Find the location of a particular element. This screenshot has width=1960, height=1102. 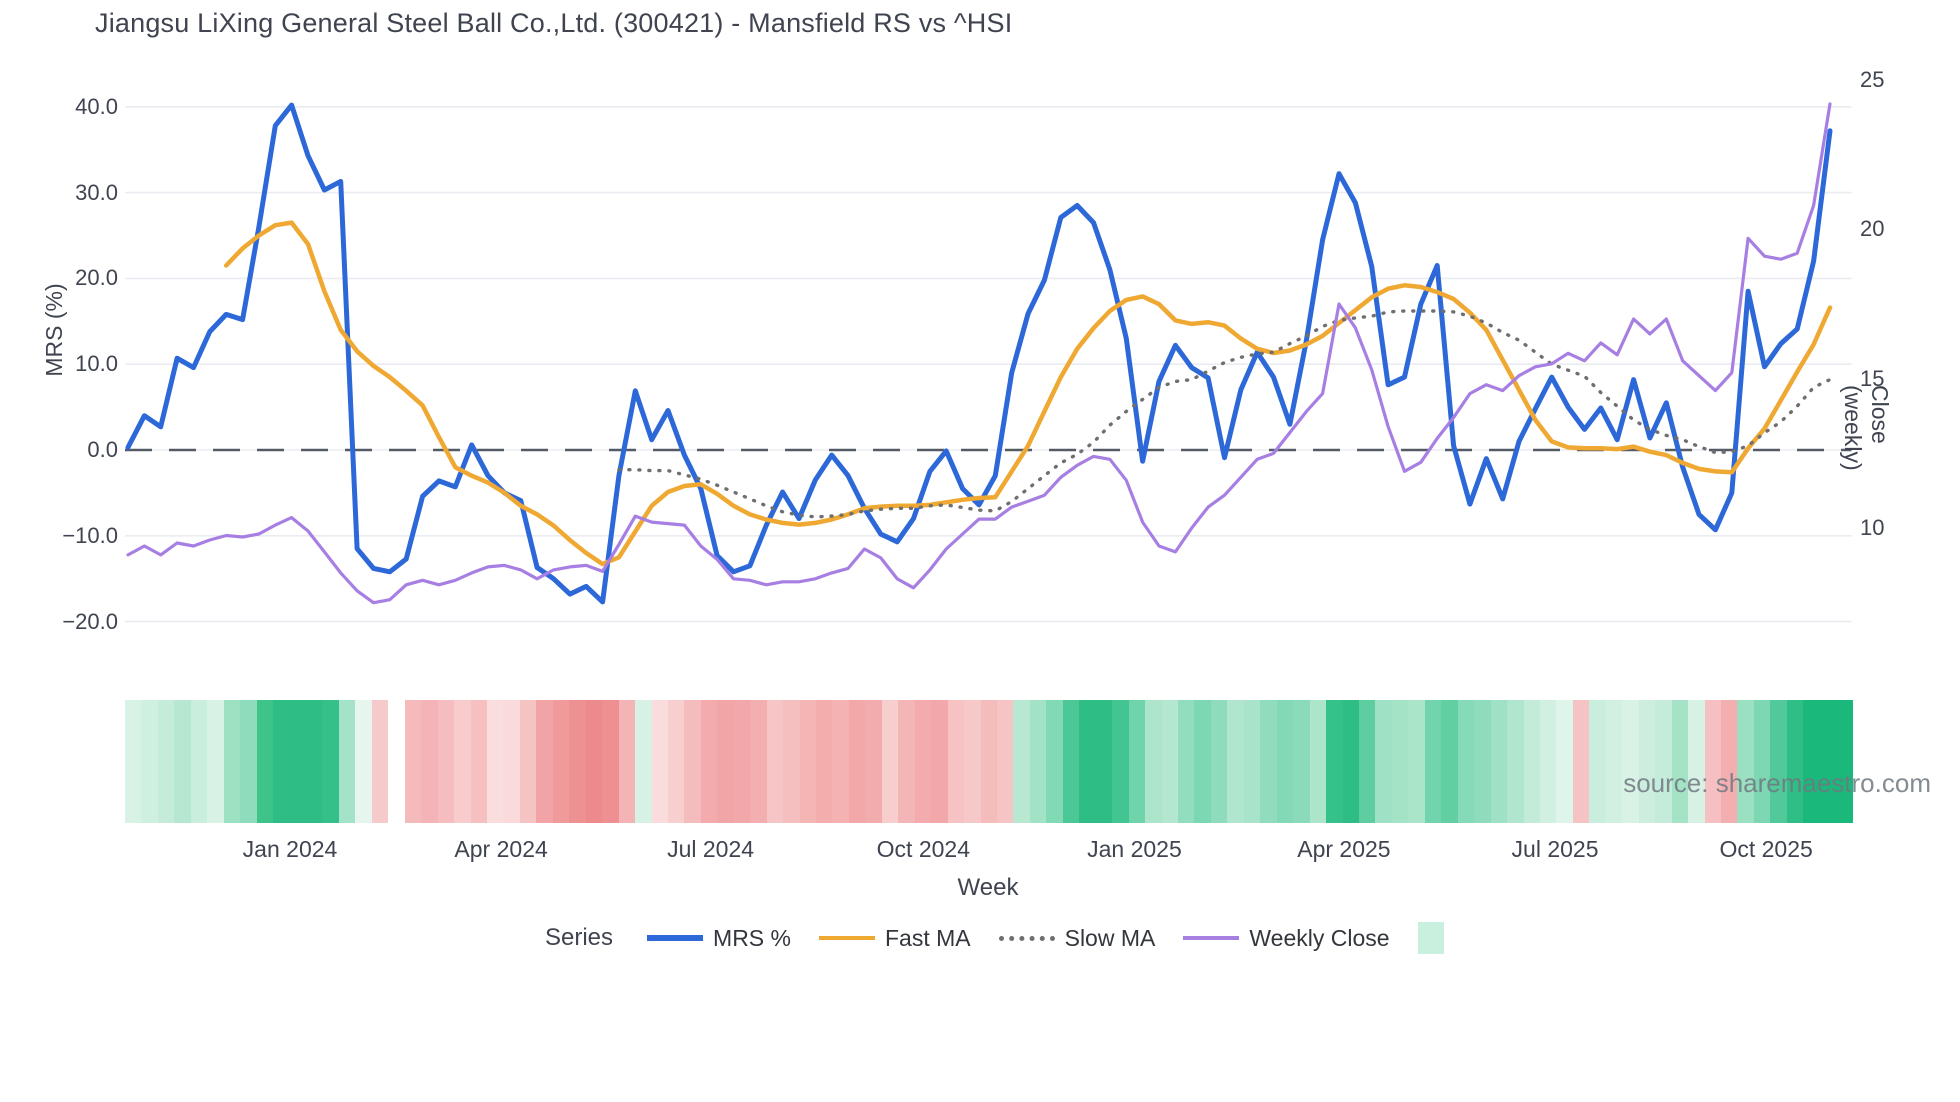

legend-item-mrs-: MRS % is located at coordinates (719, 938).